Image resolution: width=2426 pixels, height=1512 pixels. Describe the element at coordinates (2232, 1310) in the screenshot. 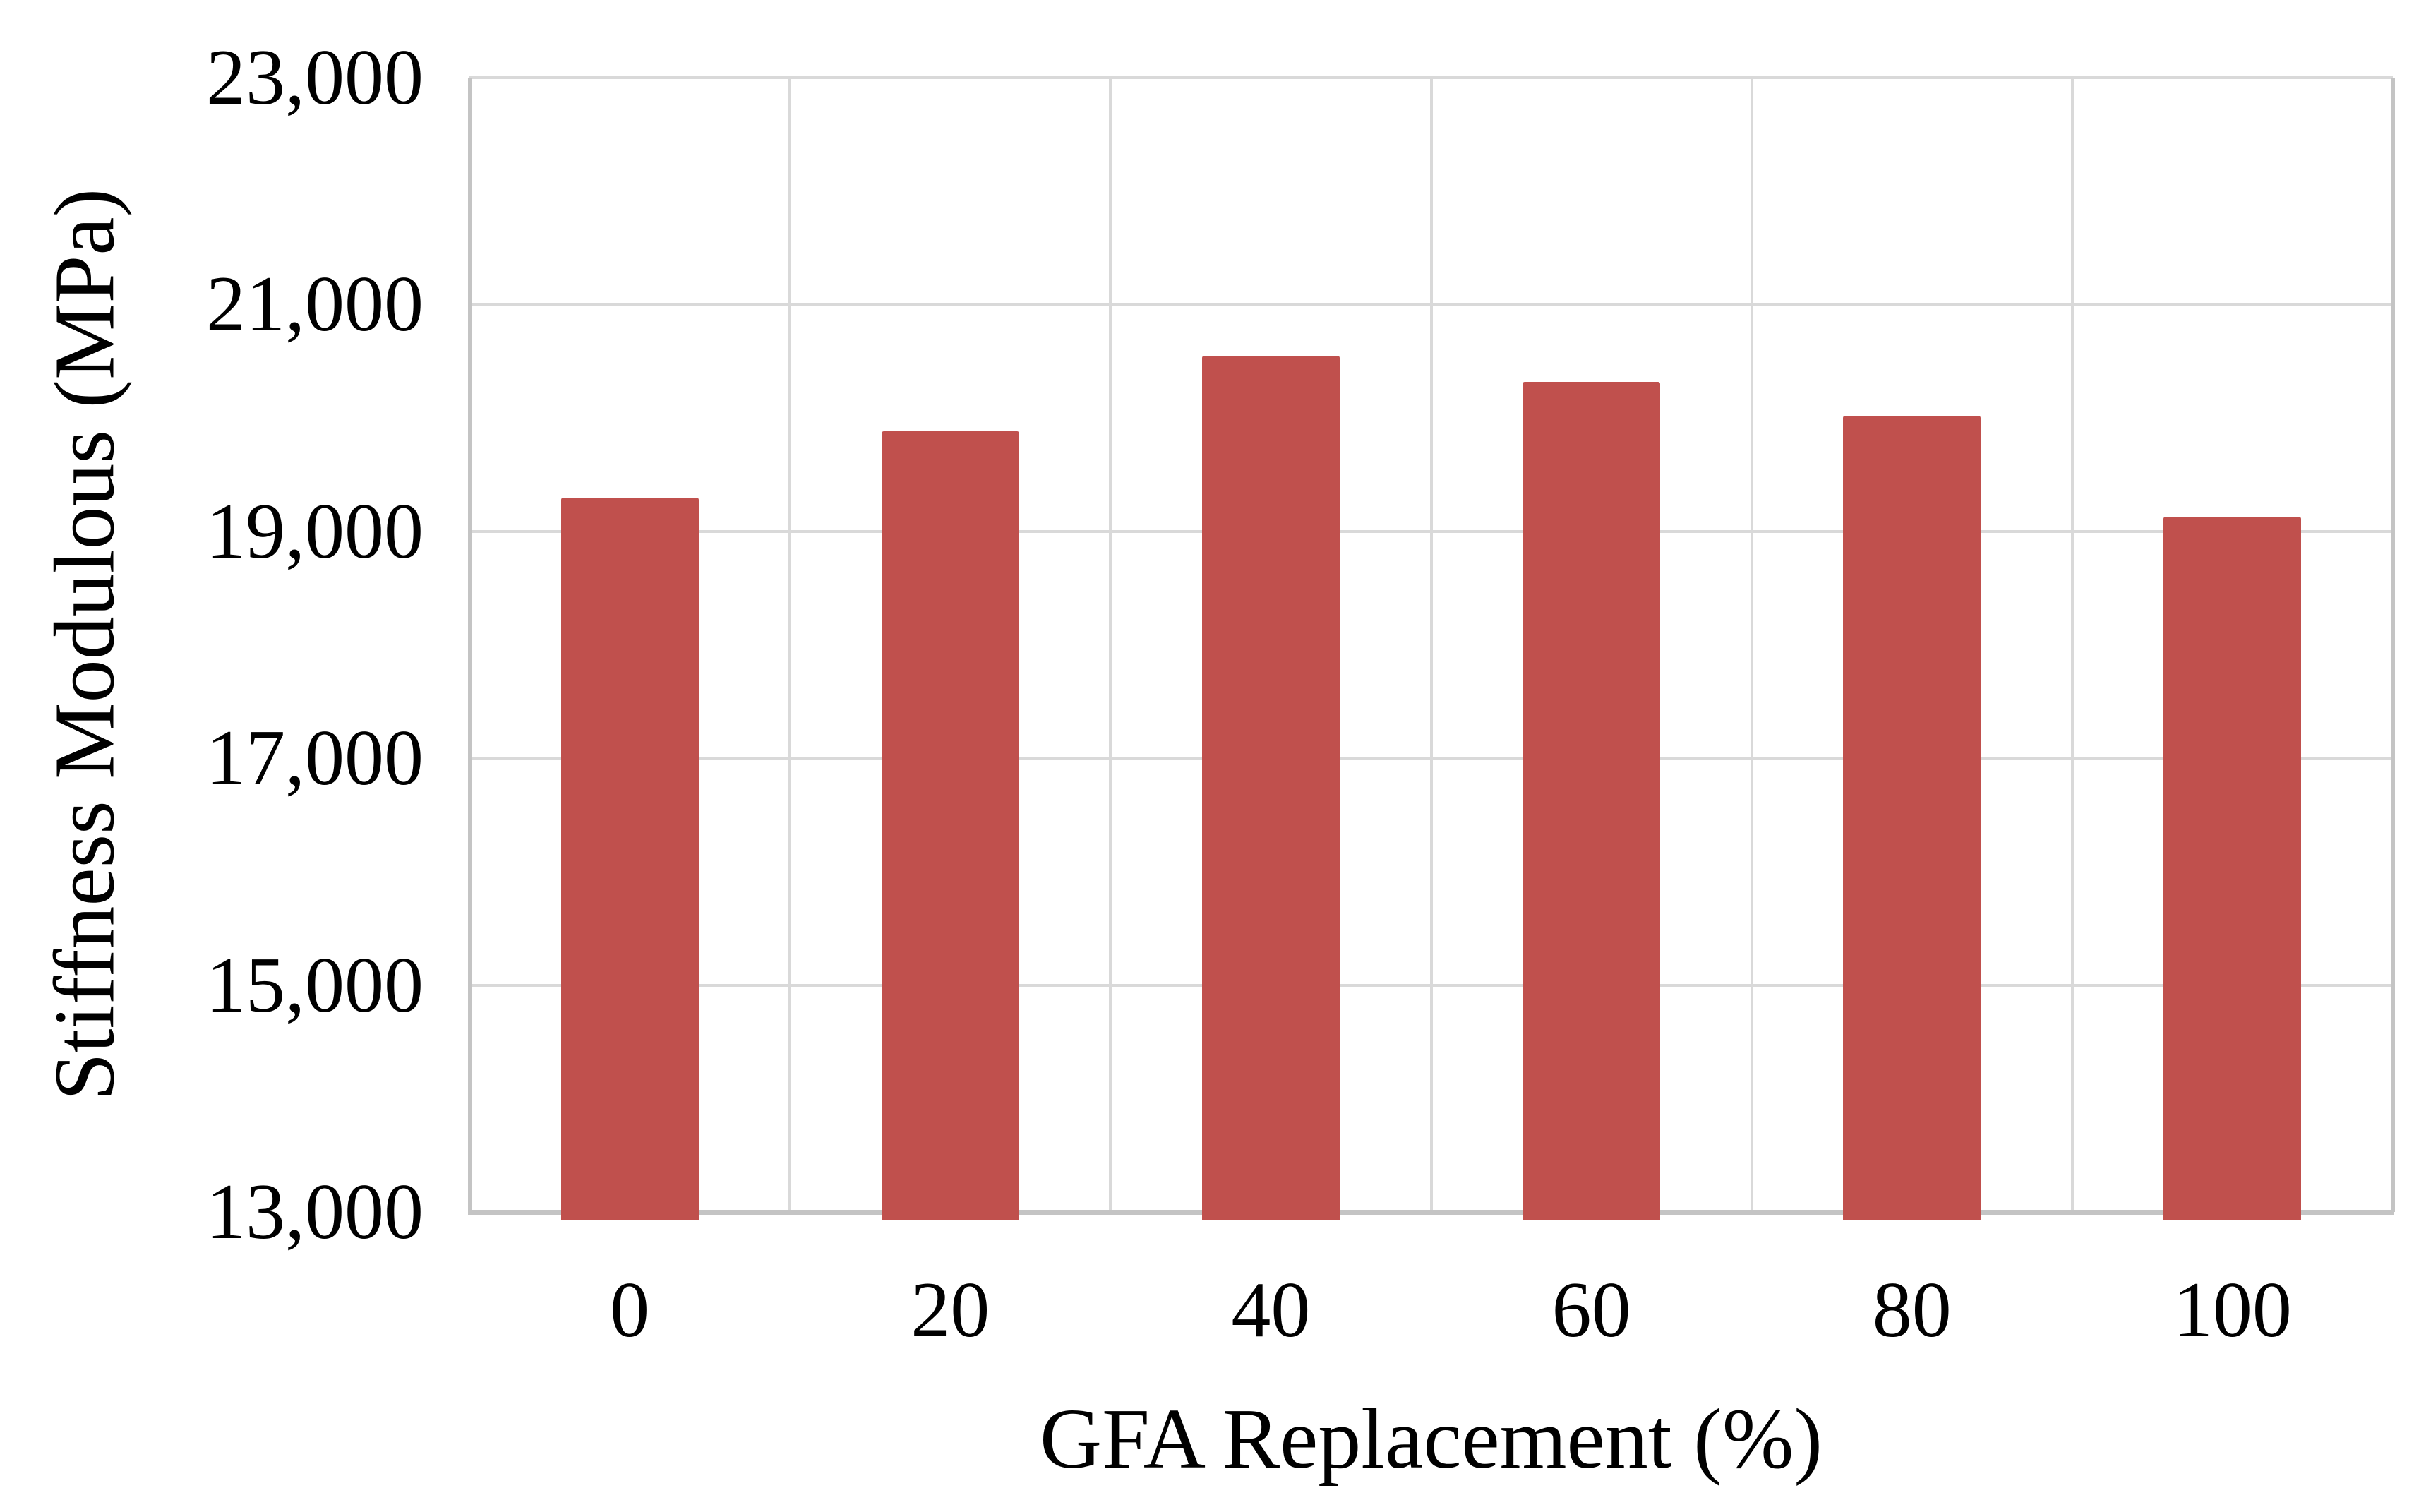

I see `x-tick-label: 100` at that location.